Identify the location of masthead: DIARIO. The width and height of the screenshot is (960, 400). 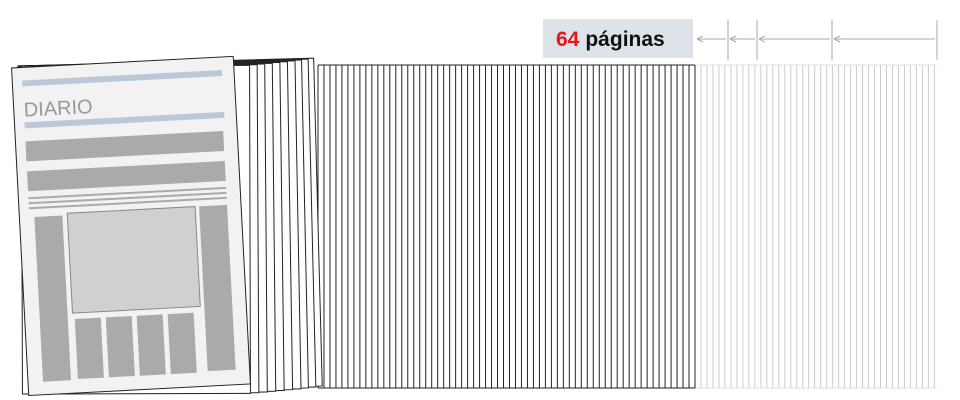
(58, 109).